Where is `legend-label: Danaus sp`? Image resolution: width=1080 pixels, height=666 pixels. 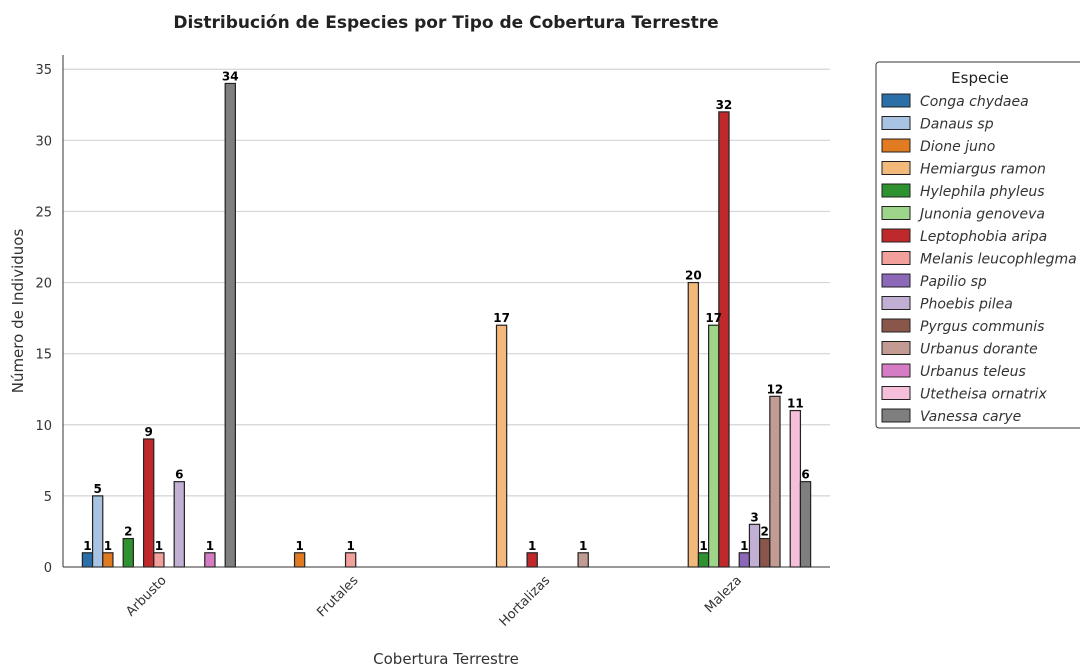
legend-label: Danaus sp is located at coordinates (957, 125).